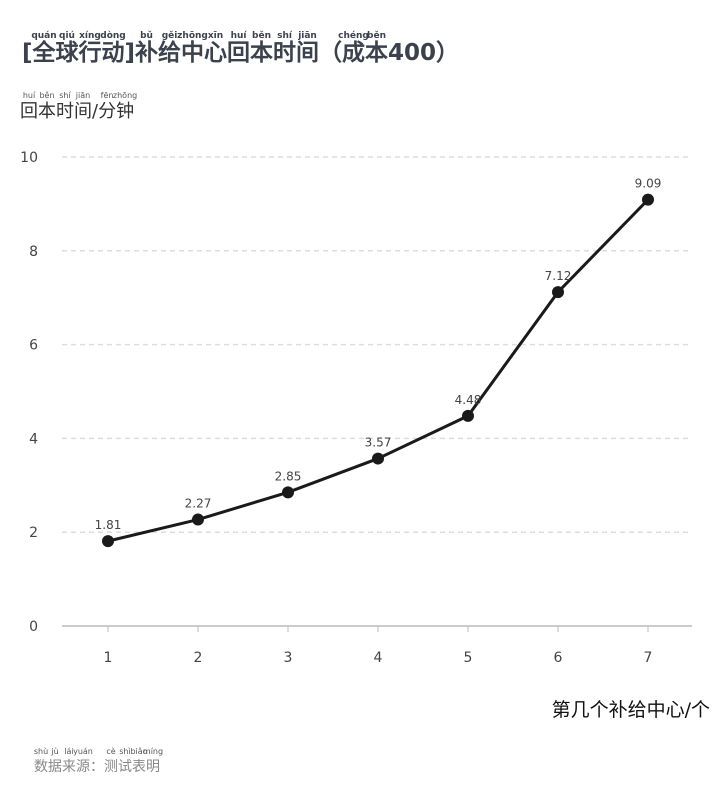 The height and width of the screenshot is (808, 728). Describe the element at coordinates (558, 658) in the screenshot. I see `x-tick-label: 6` at that location.